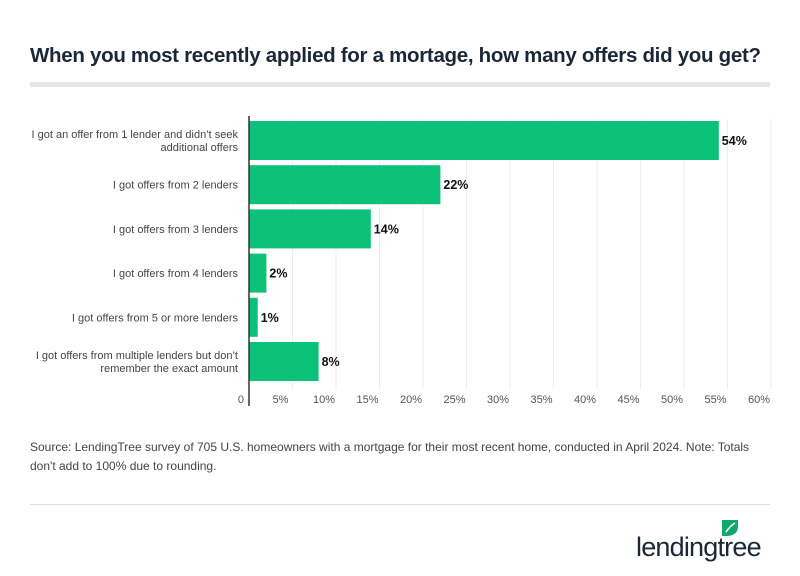 The width and height of the screenshot is (800, 576). I want to click on logo-text: lendingtree, so click(698, 547).